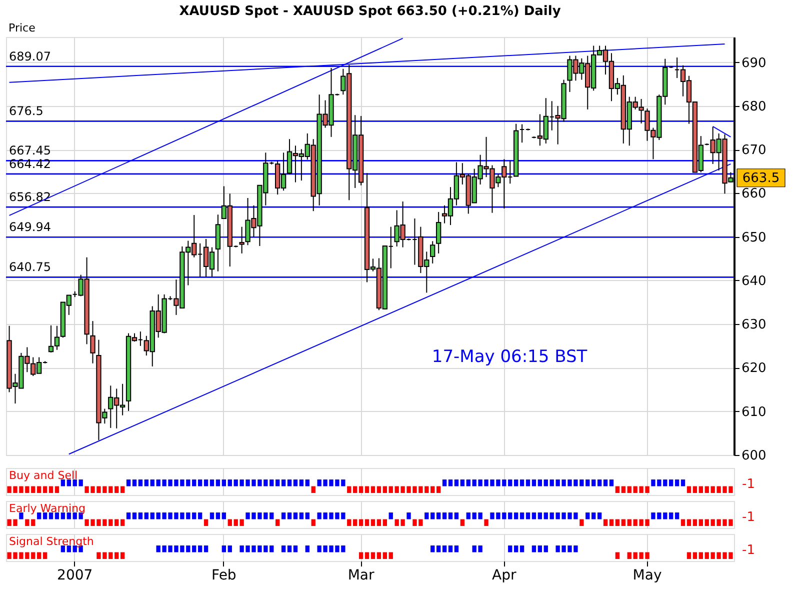  I want to click on y-tick-label: 630, so click(754, 325).